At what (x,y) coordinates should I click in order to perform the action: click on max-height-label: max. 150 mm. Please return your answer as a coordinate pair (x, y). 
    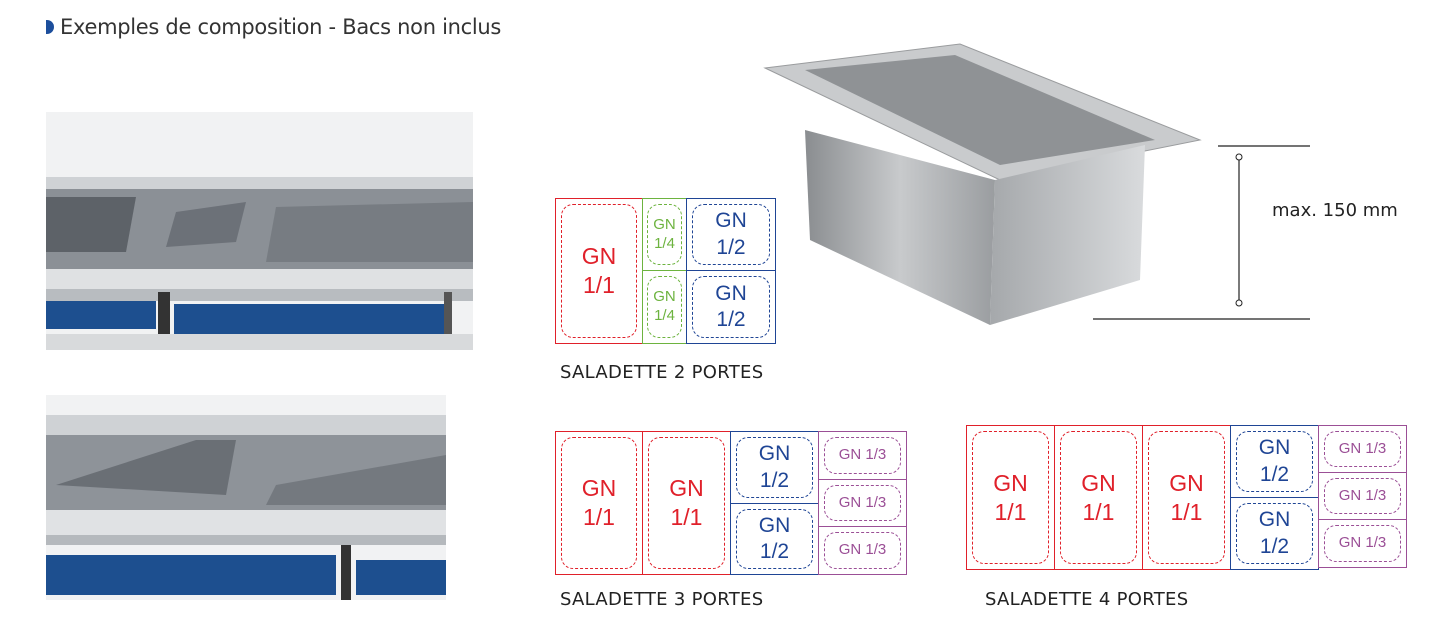
    Looking at the image, I should click on (1335, 210).